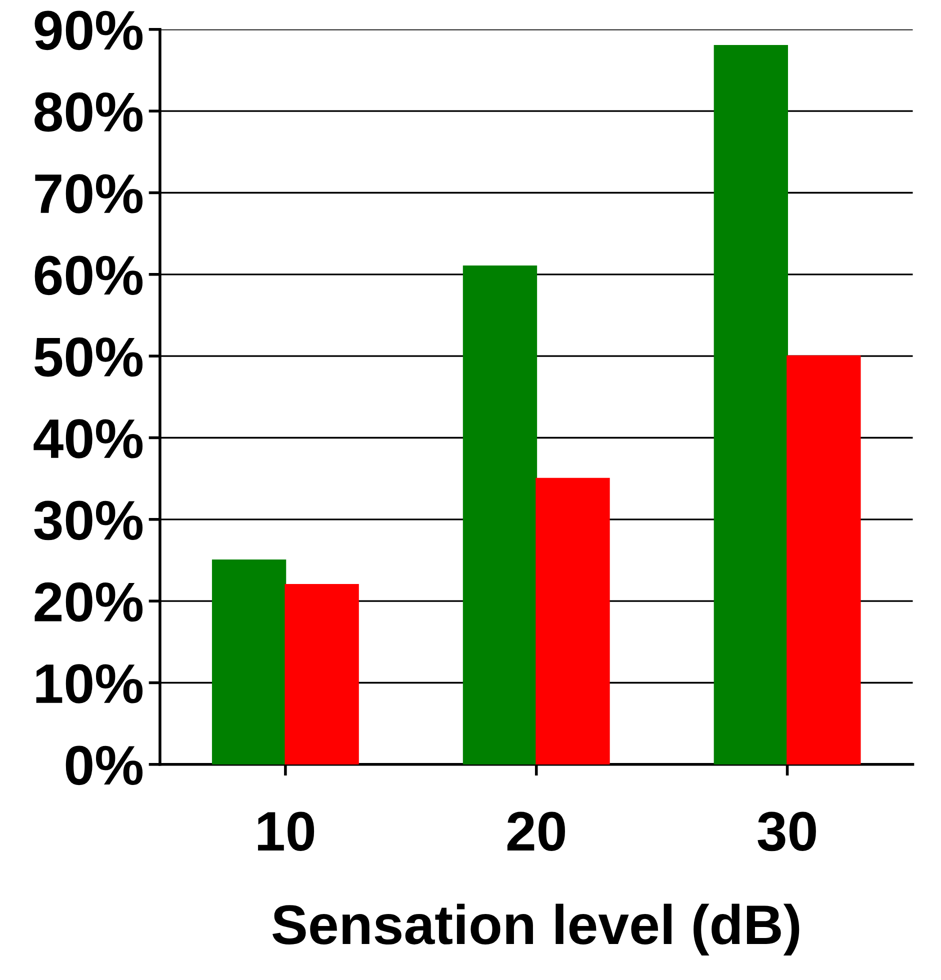  I want to click on y-tick-label: 0%, so click(104, 766).